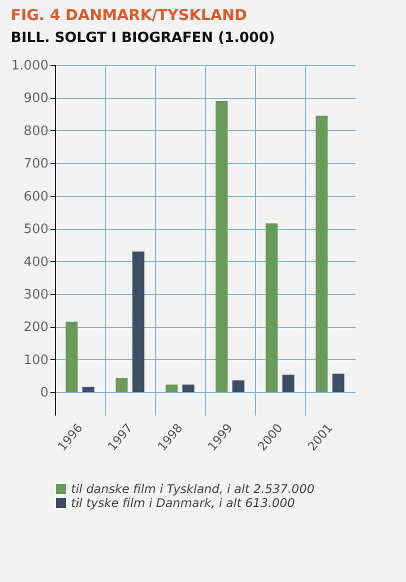 This screenshot has width=406, height=582. What do you see at coordinates (36, 360) in the screenshot?
I see `y-tick-label: 100` at bounding box center [36, 360].